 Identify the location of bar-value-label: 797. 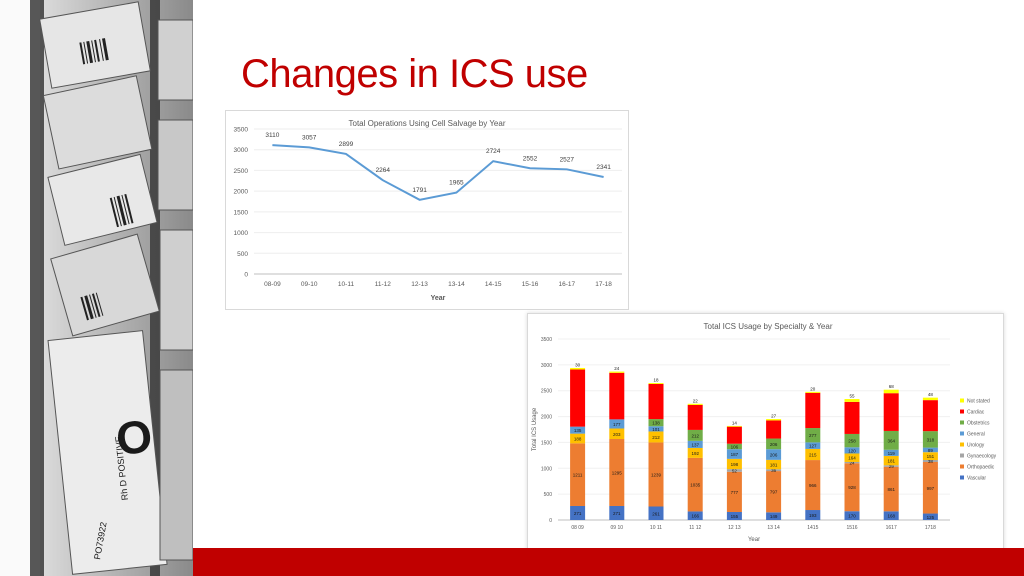
(774, 492).